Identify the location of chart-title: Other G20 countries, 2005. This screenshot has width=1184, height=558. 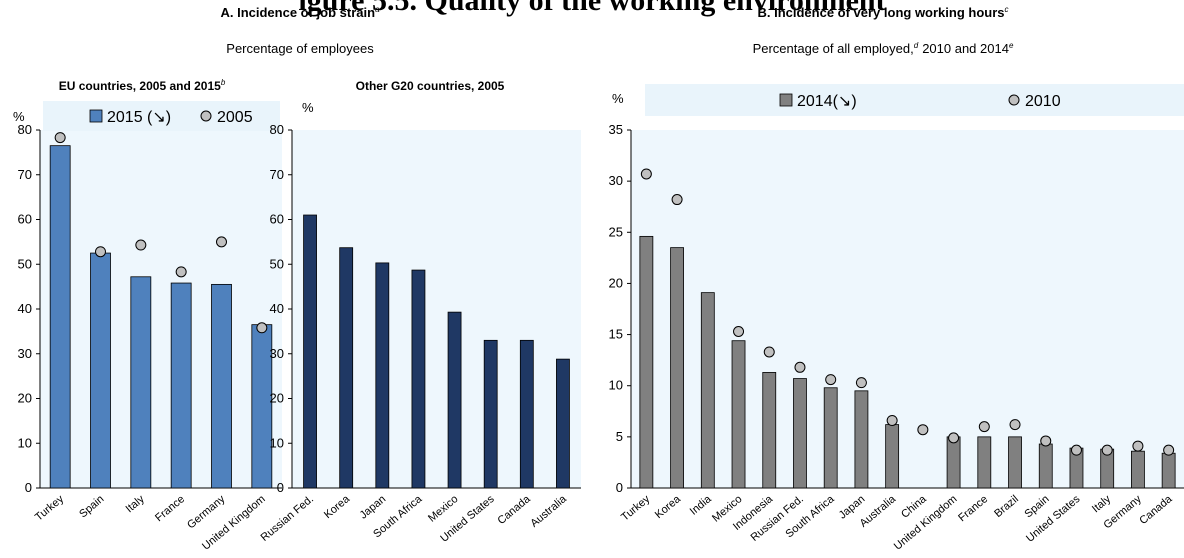
(430, 86).